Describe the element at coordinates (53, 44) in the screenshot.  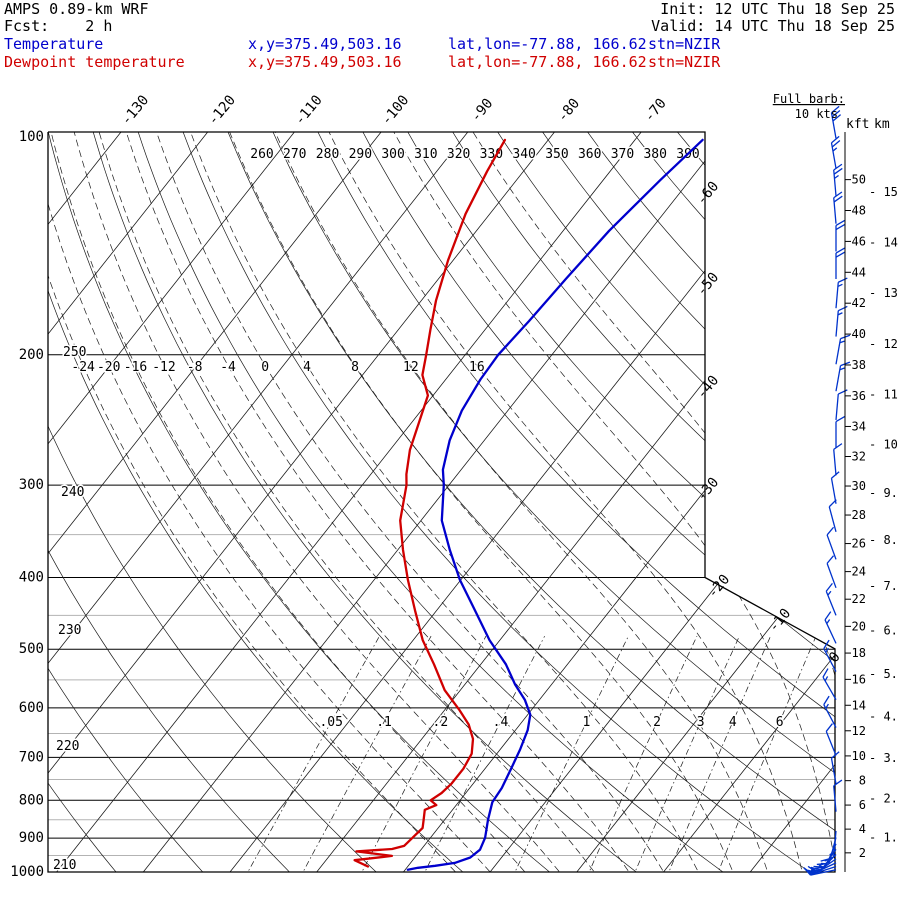
I see `temperature-legend-label: Temperature` at that location.